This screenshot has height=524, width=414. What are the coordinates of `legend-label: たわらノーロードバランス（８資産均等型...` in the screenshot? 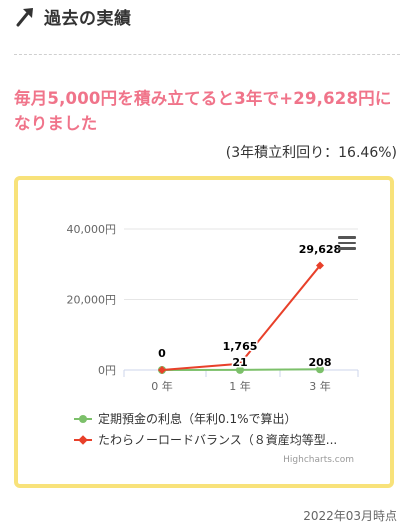 It's located at (218, 440).